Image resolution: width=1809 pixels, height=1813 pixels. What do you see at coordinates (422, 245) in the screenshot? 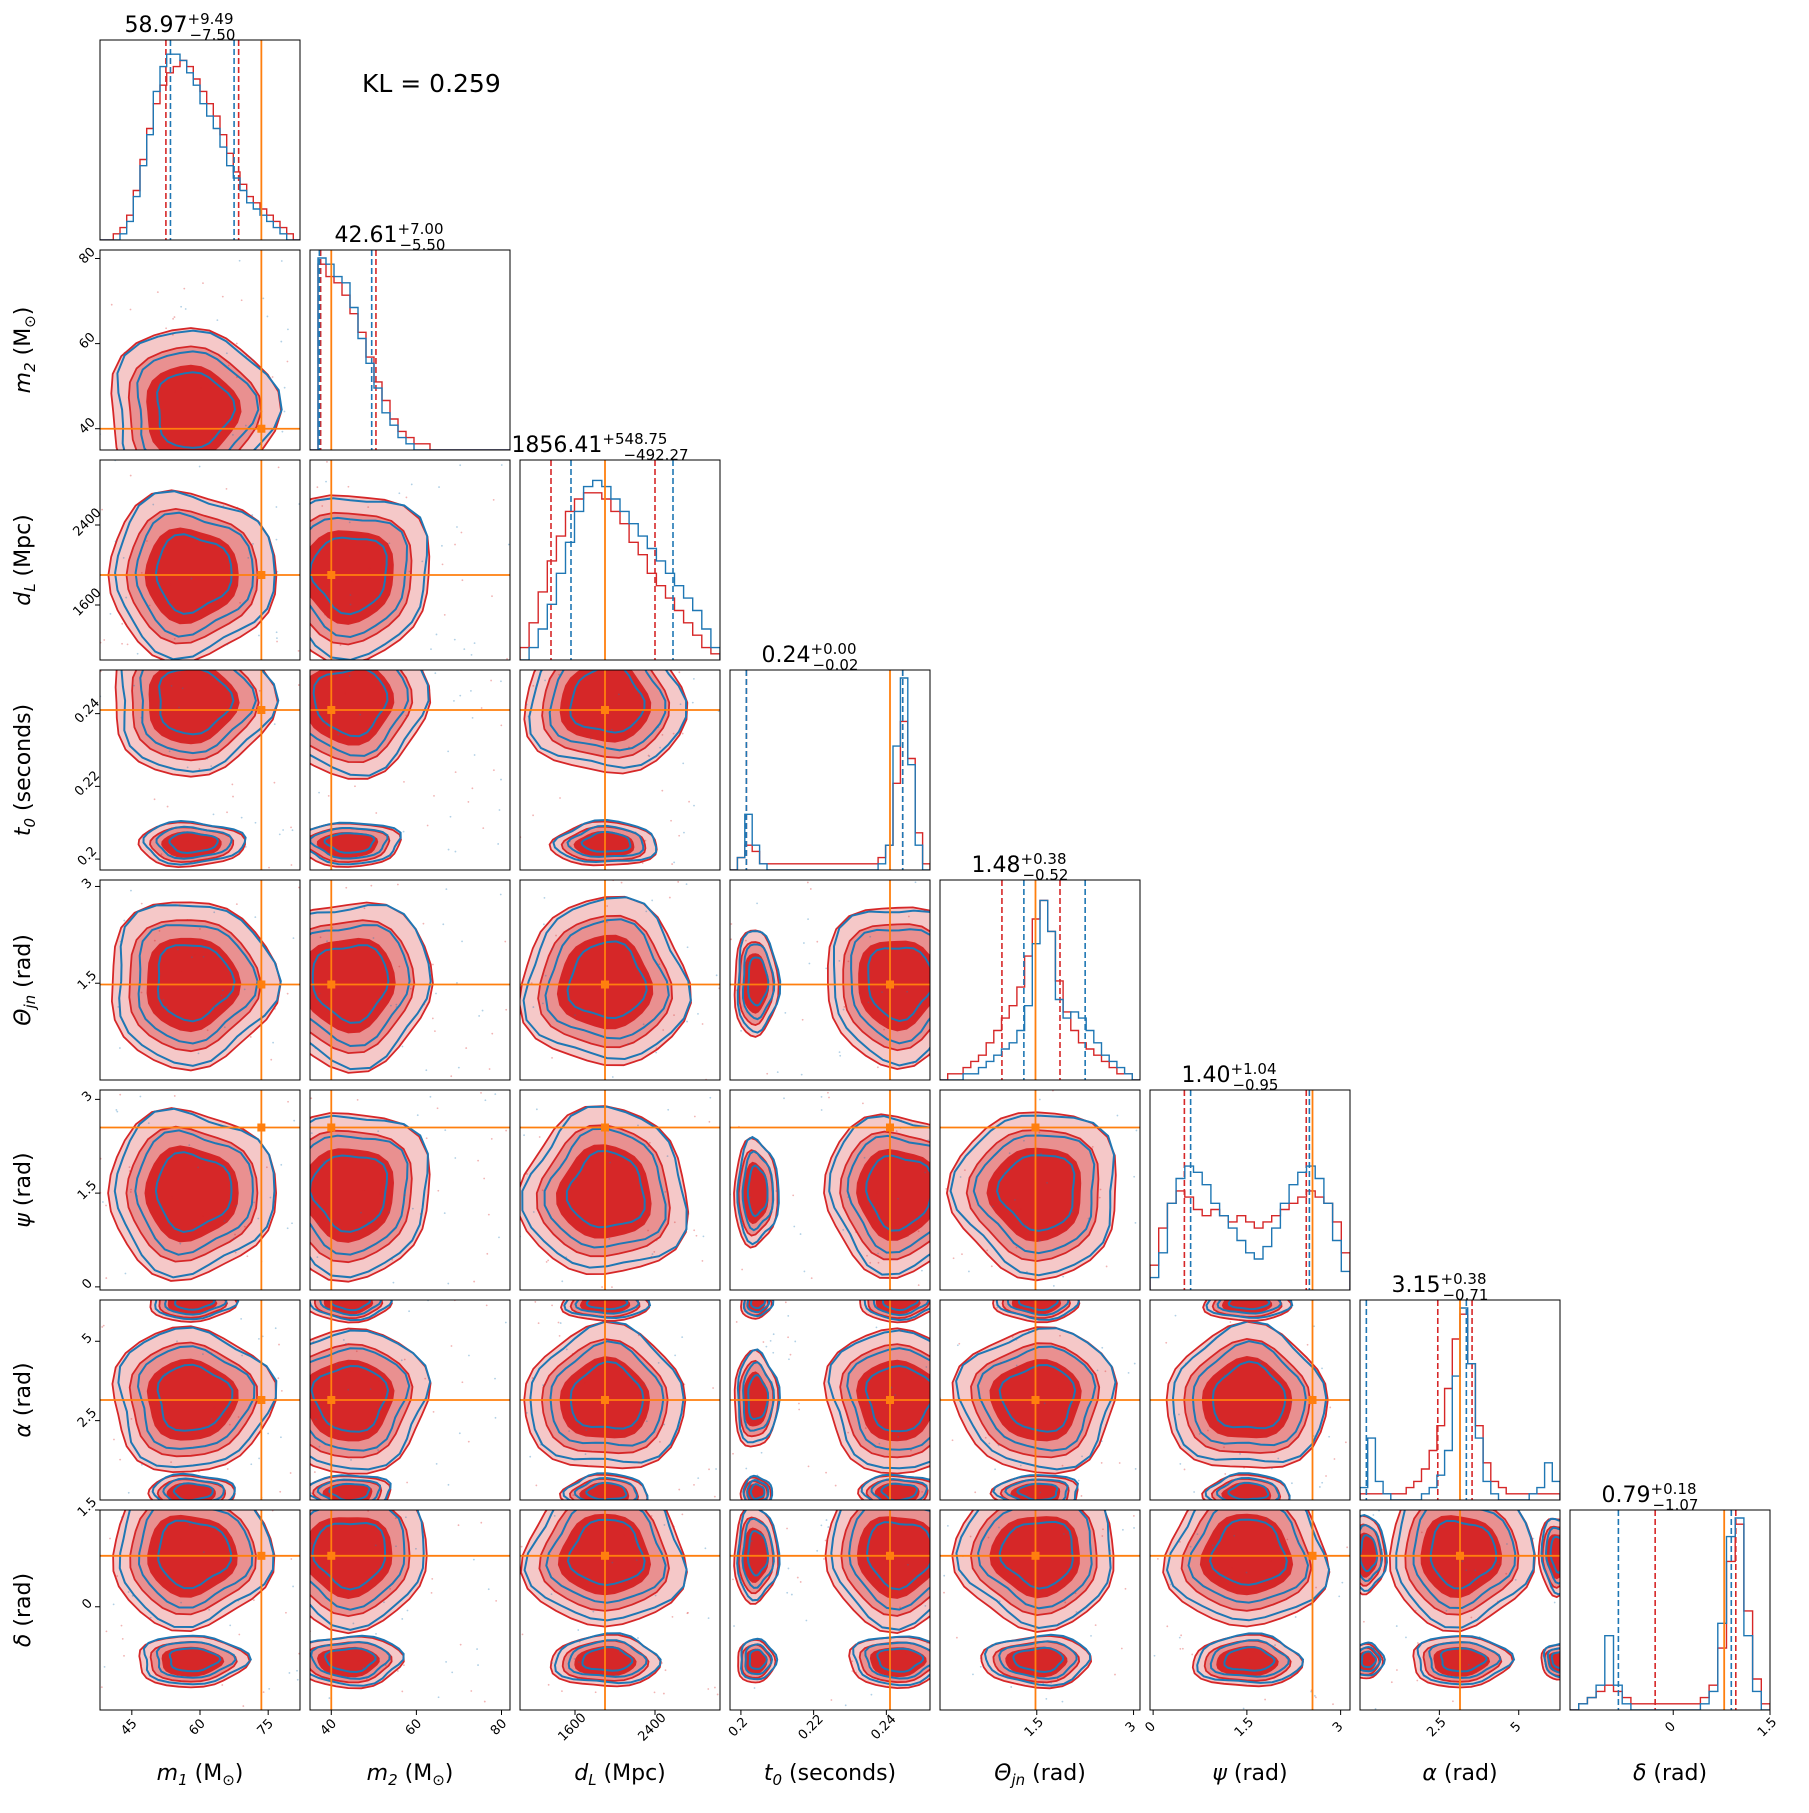
I see `summary-minus: −5.50` at bounding box center [422, 245].